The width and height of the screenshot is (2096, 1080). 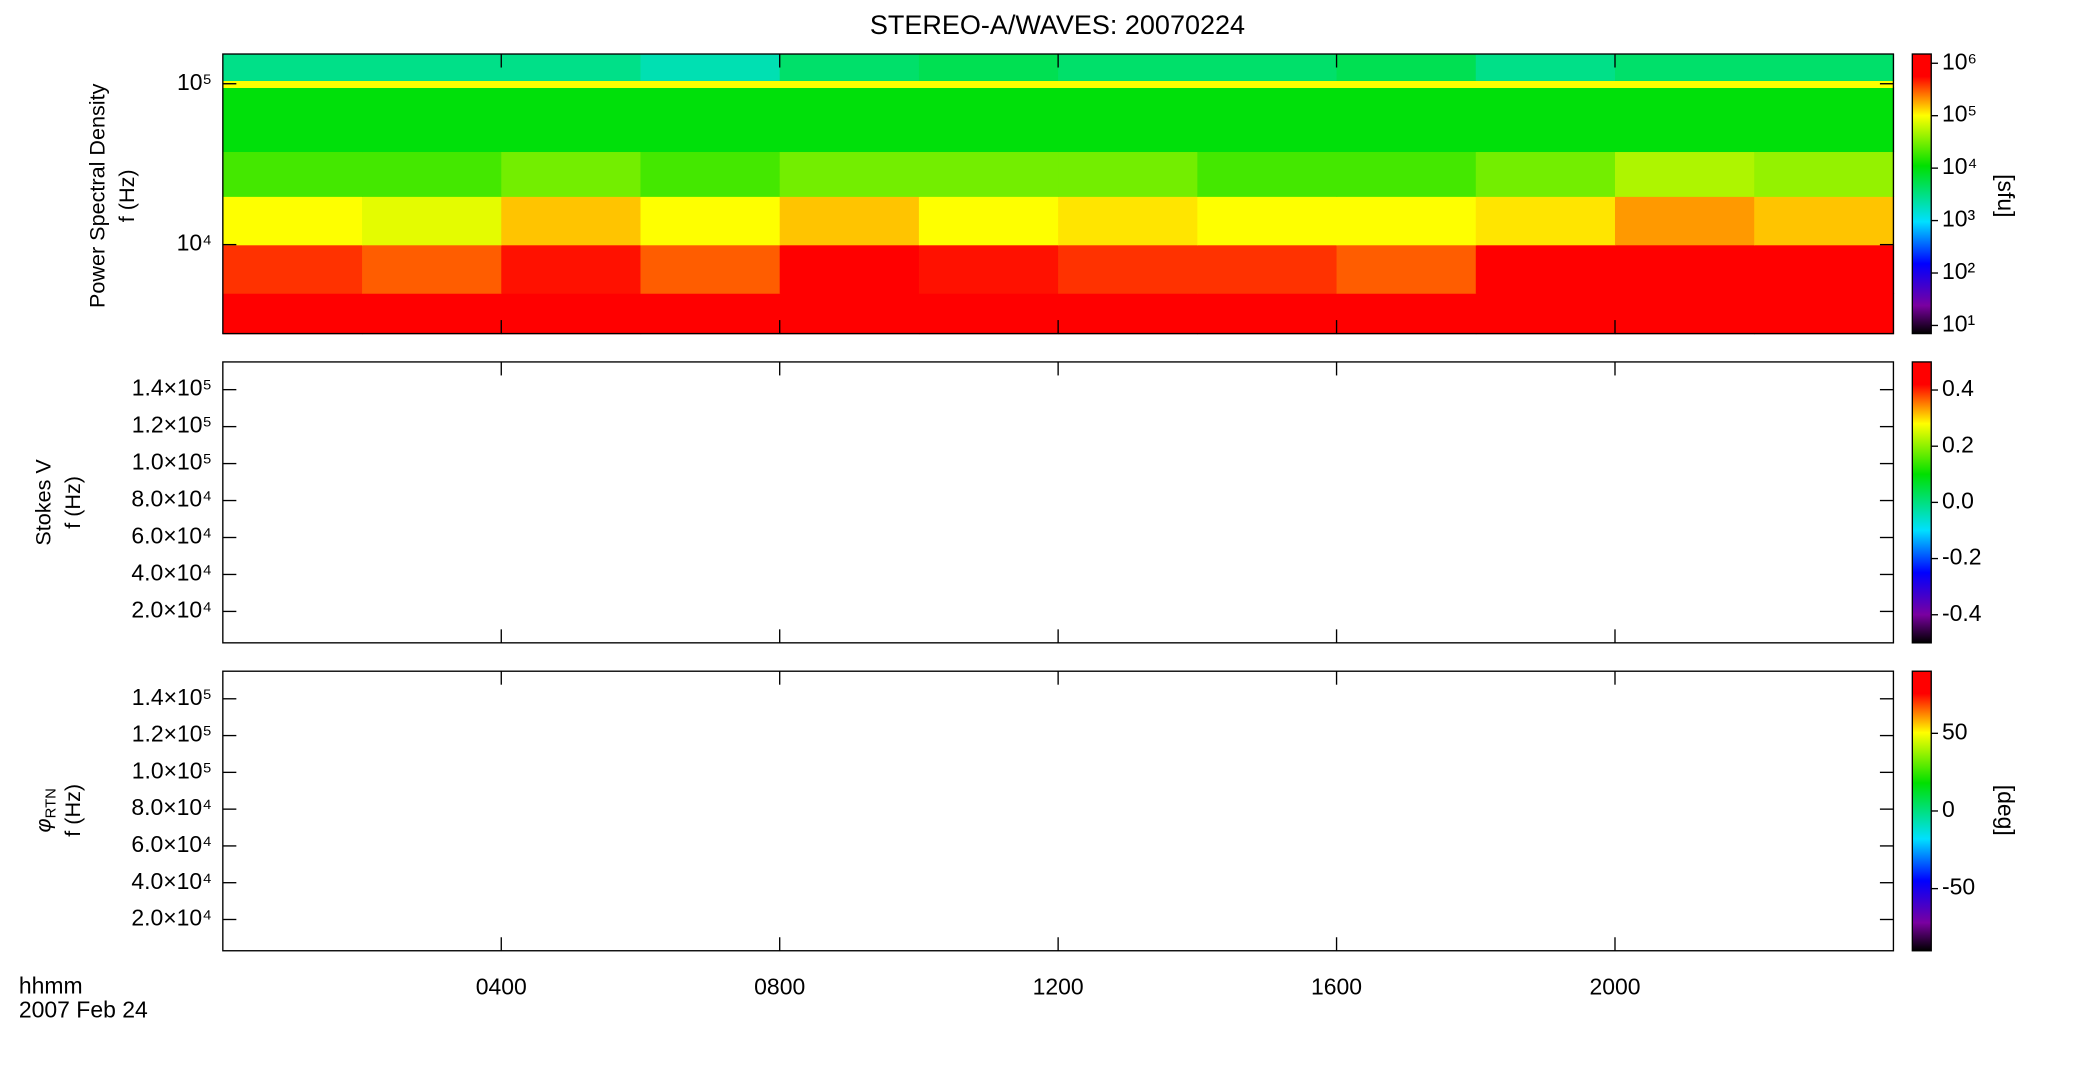 I want to click on x-tick-label: 0400, so click(x=501, y=987).